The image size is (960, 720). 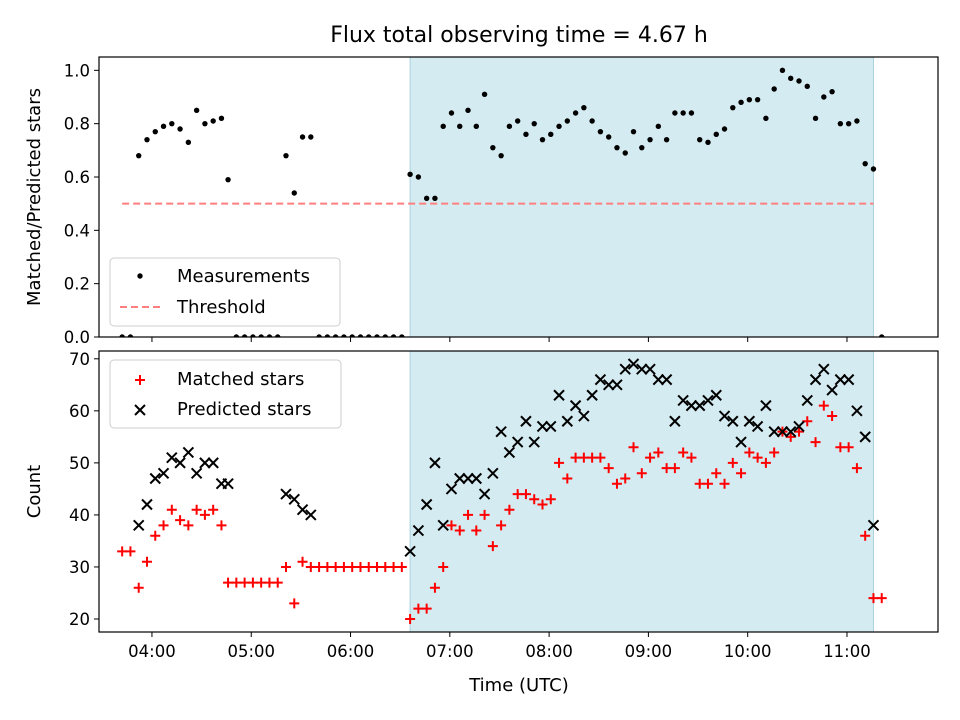 What do you see at coordinates (549, 651) in the screenshot?
I see `x-tick-label: 08:00` at bounding box center [549, 651].